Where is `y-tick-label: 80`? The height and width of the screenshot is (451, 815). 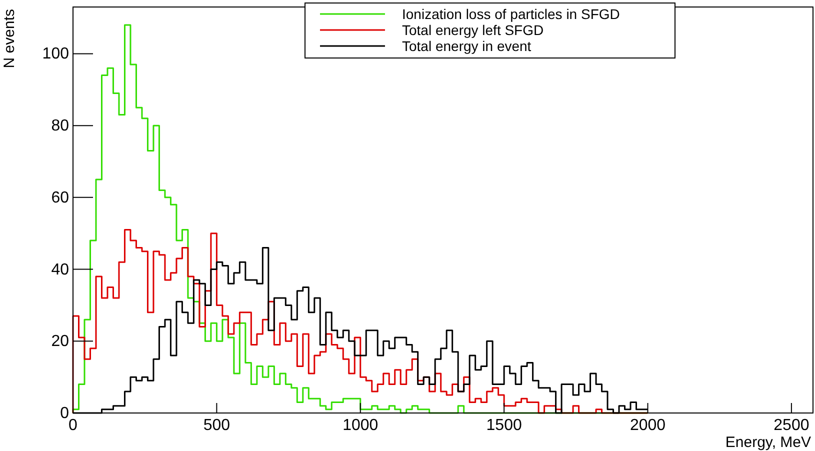 y-tick-label: 80 is located at coordinates (60, 126).